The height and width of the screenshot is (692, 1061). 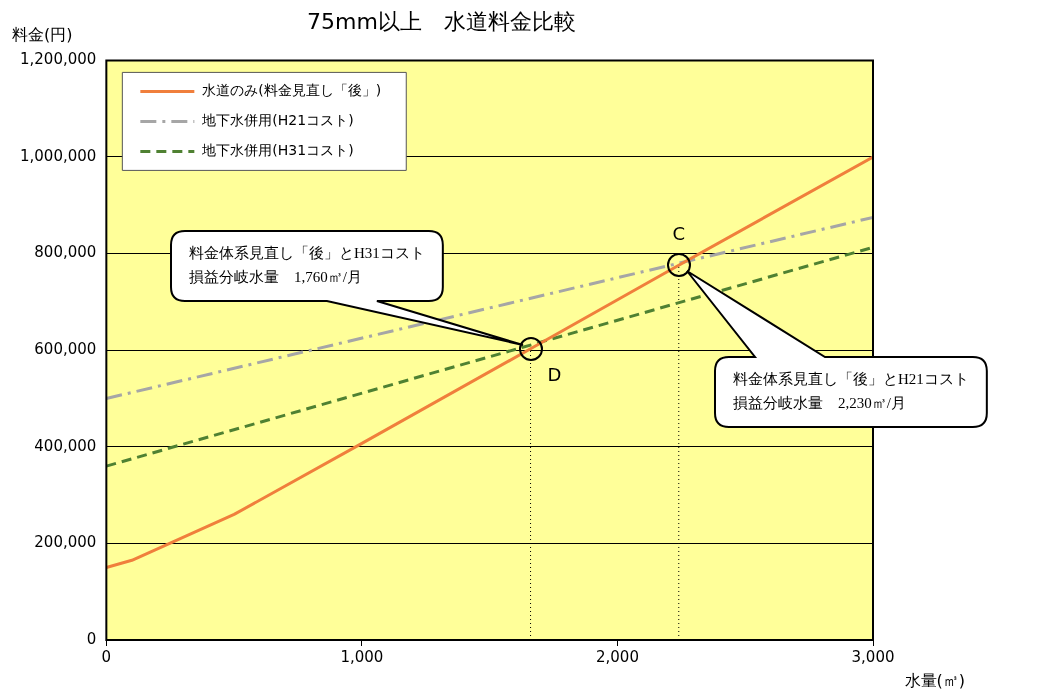 What do you see at coordinates (58, 155) in the screenshot?
I see `y-tick-label: 1,000,000` at bounding box center [58, 155].